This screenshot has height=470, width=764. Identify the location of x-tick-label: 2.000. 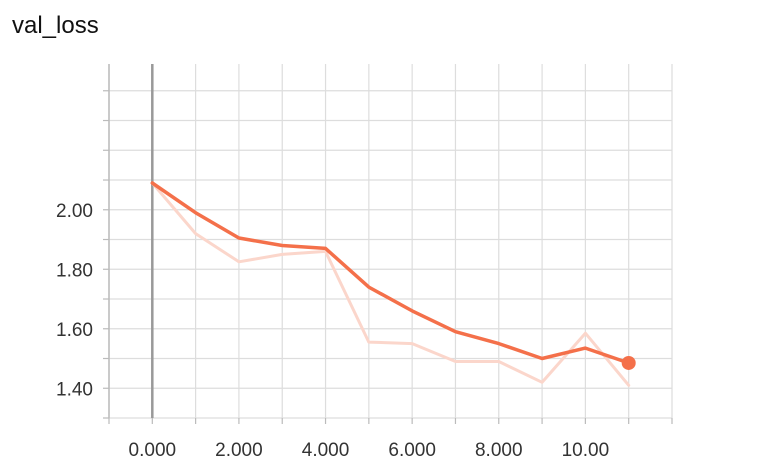
(239, 450).